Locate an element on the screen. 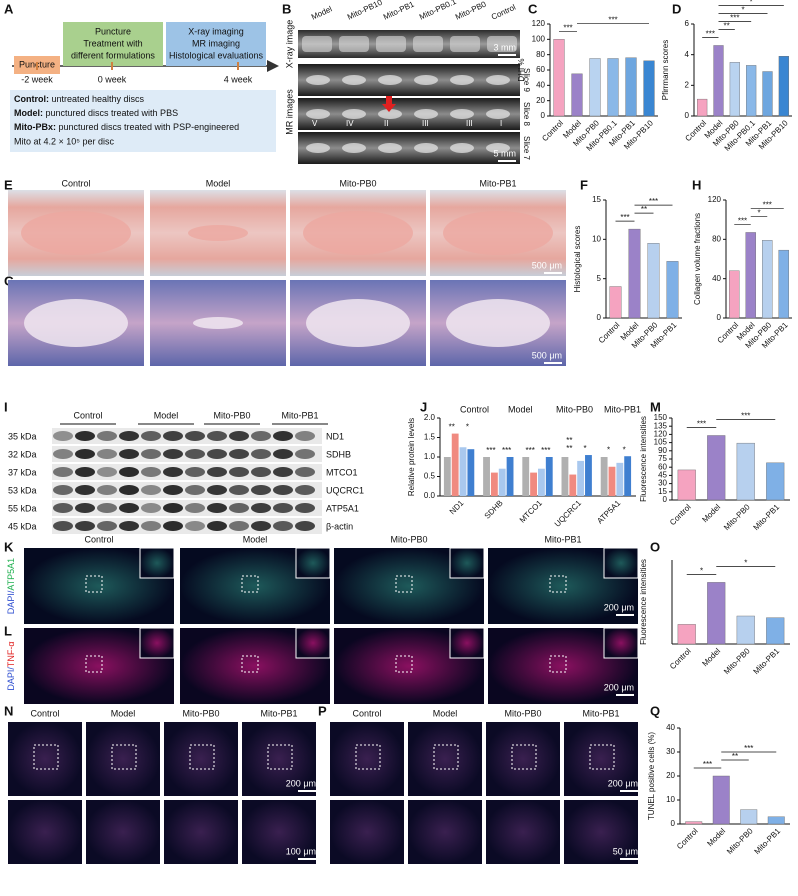 The image size is (798, 896). step-text: different formulations is located at coordinates (113, 55).